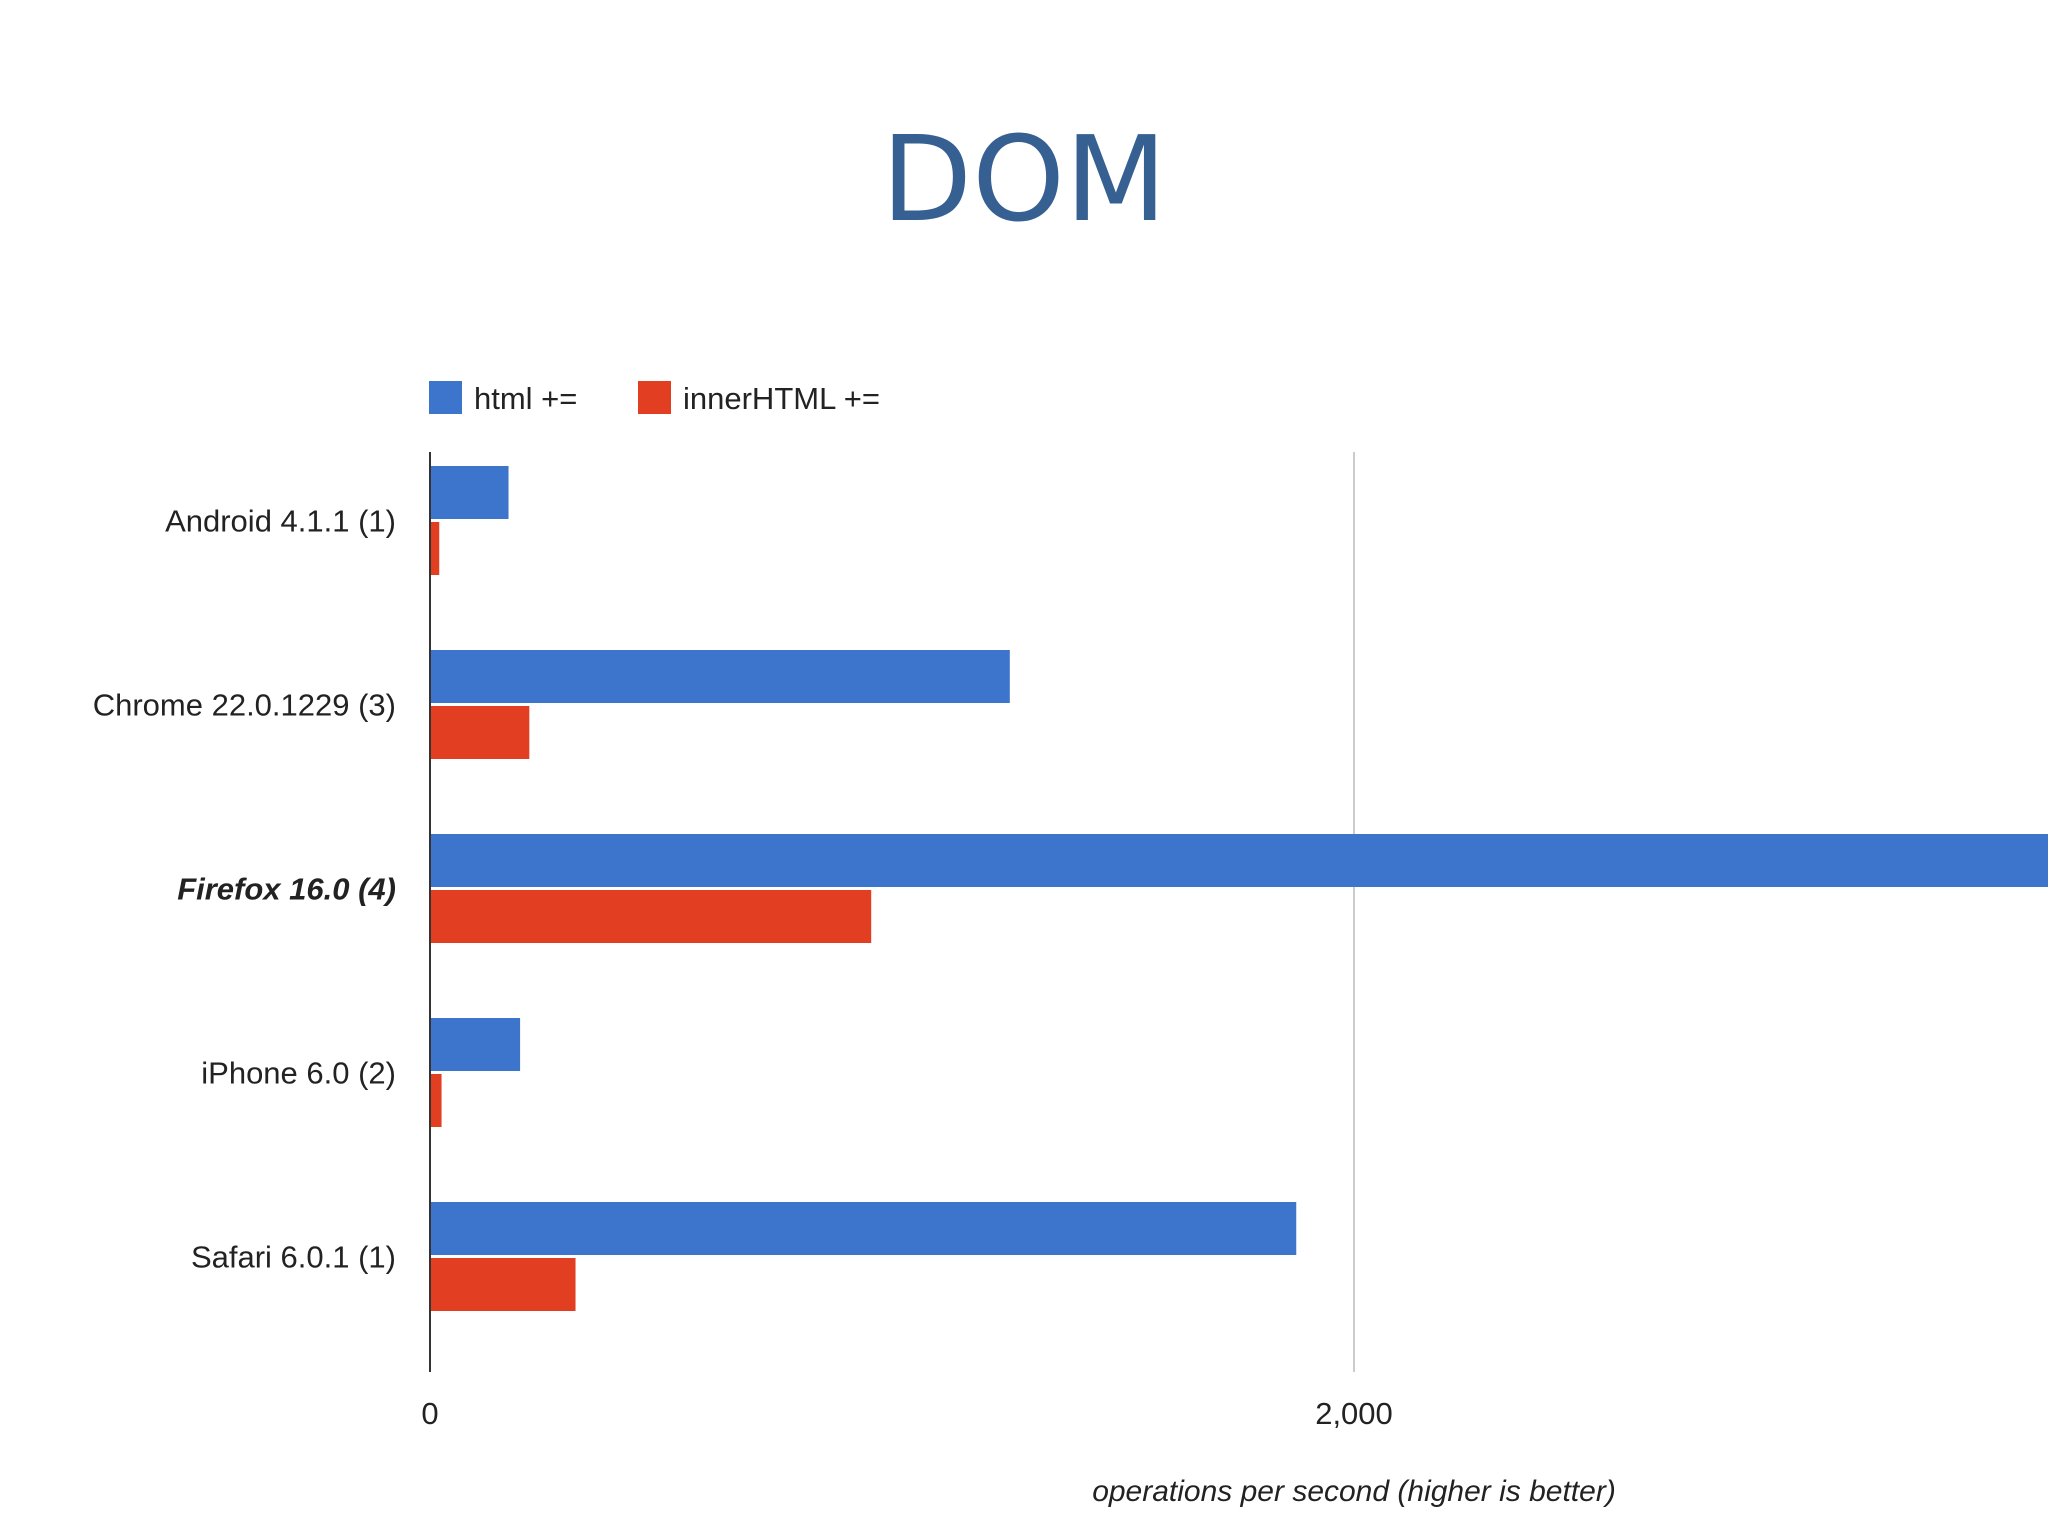 Image resolution: width=2048 pixels, height=1536 pixels. I want to click on gridlines, so click(1354, 912).